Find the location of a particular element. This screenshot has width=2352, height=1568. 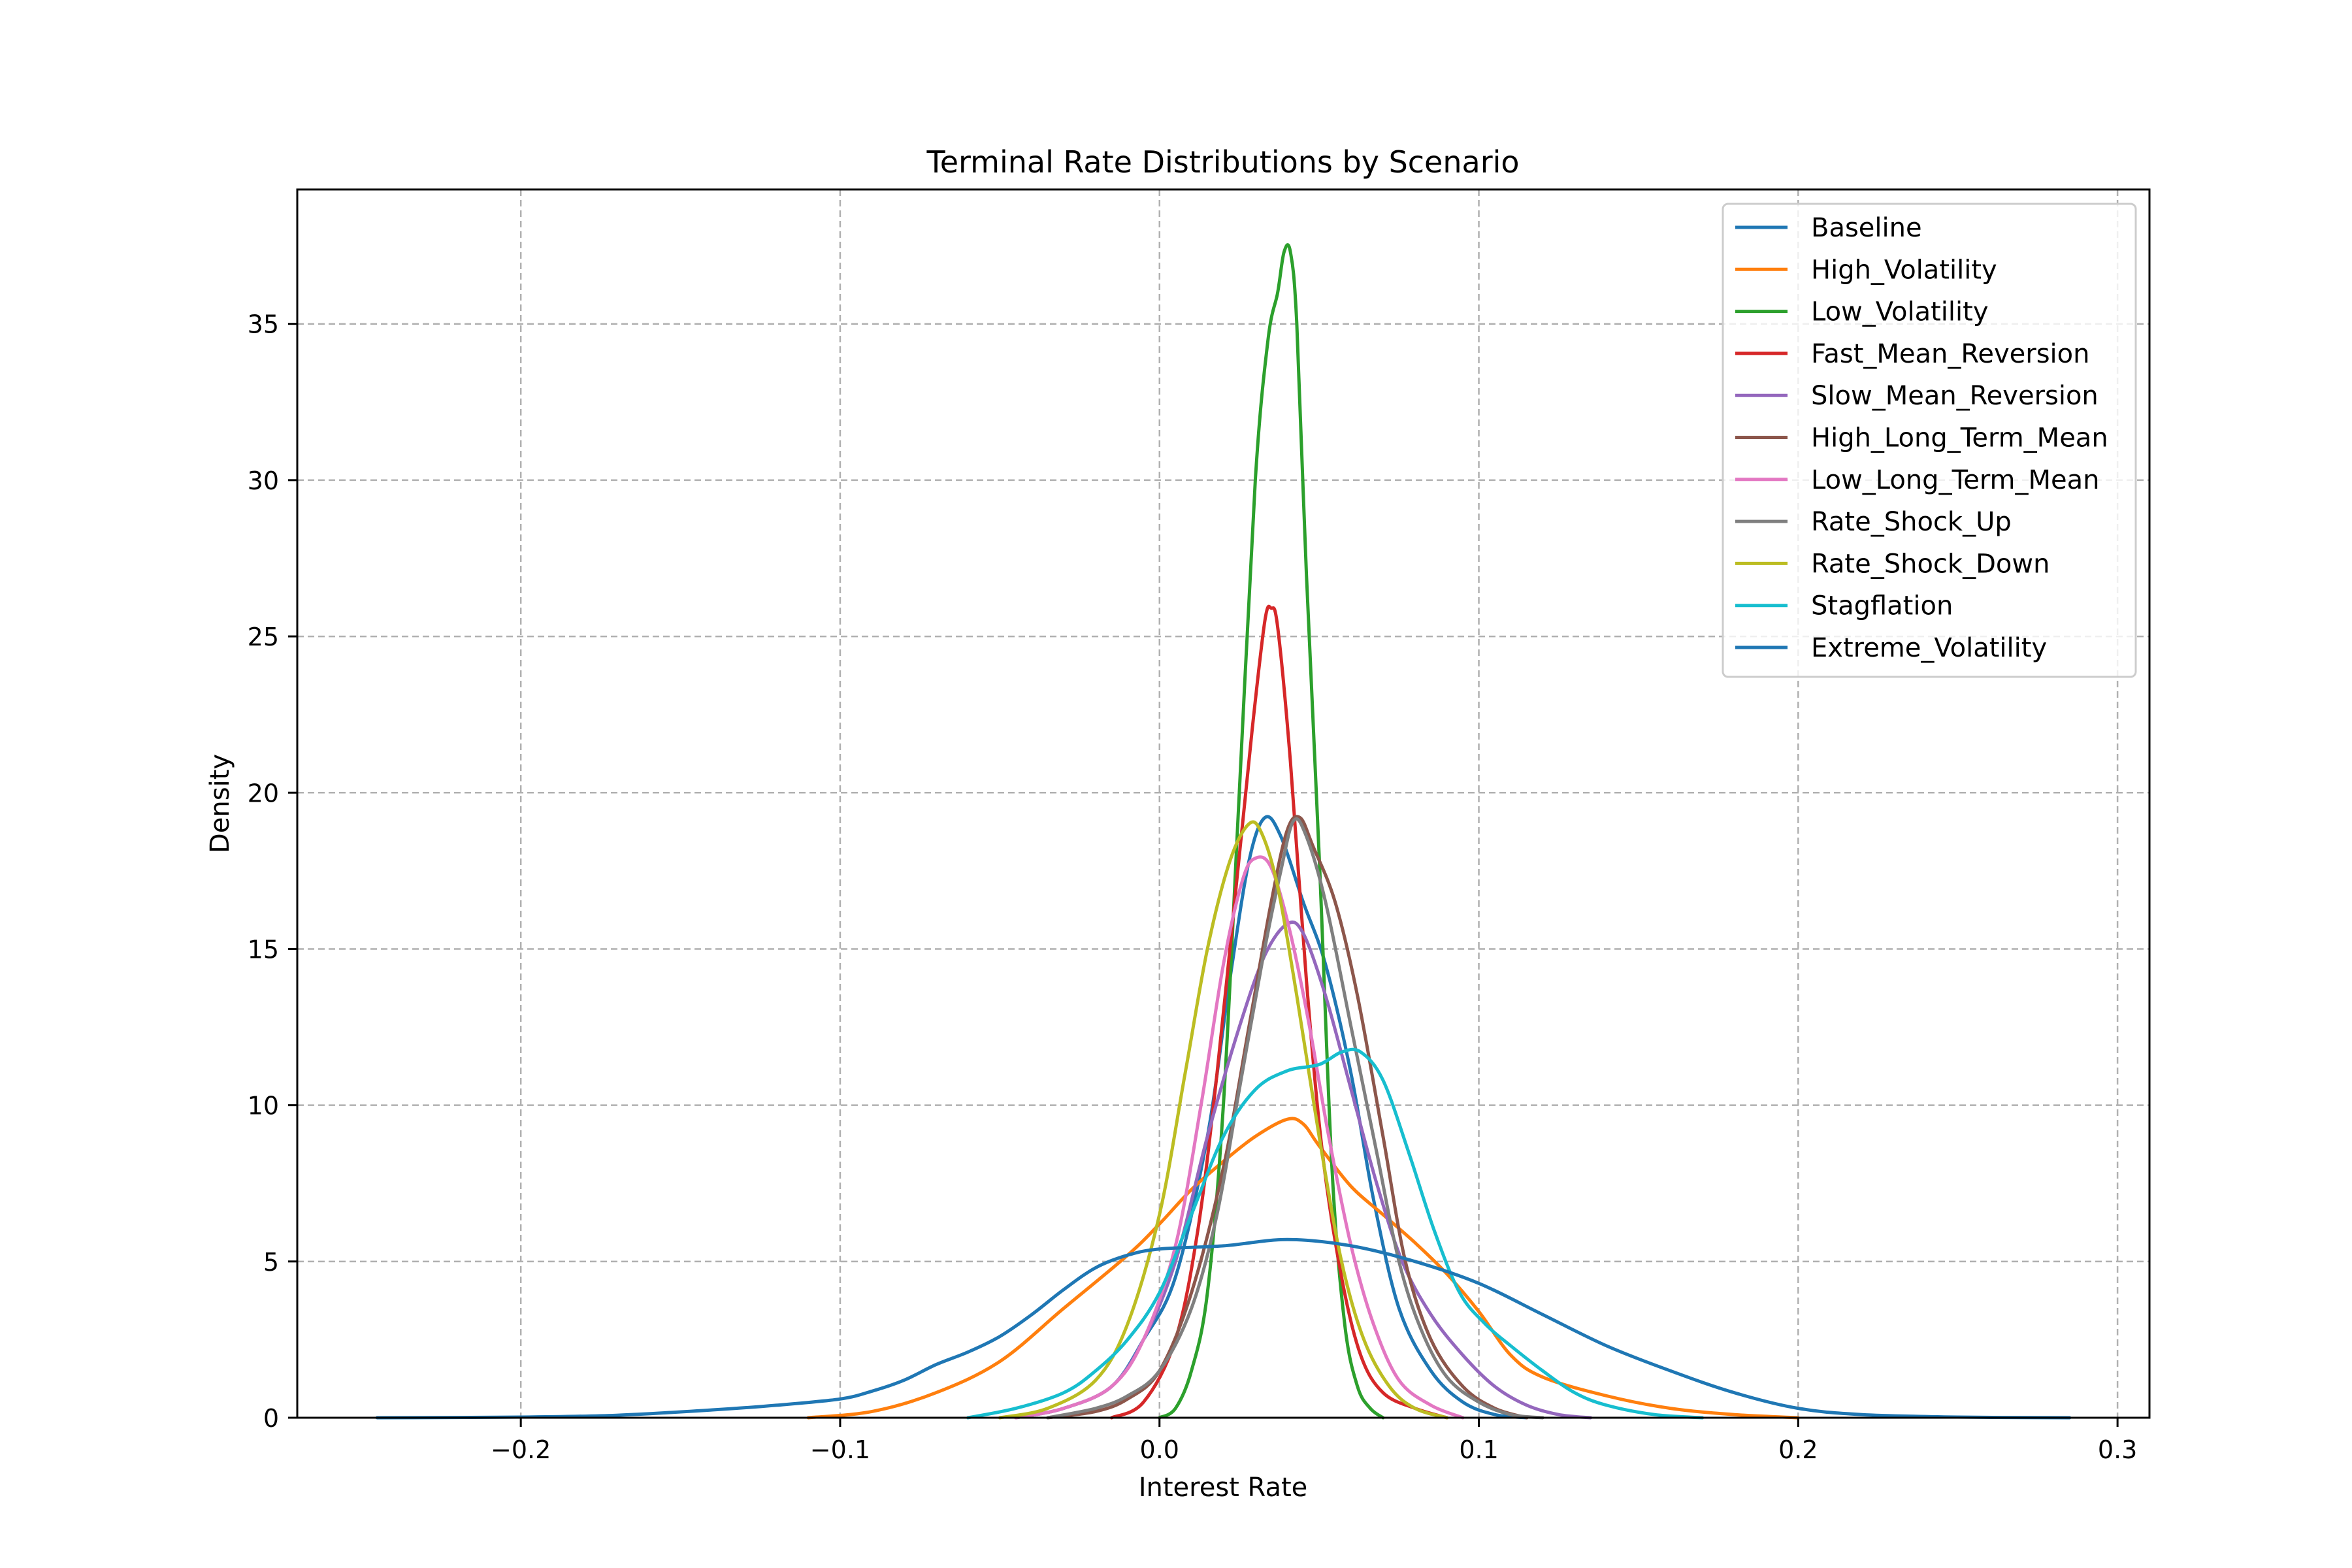

series-line-rate-shock-down is located at coordinates (1223, 1120).